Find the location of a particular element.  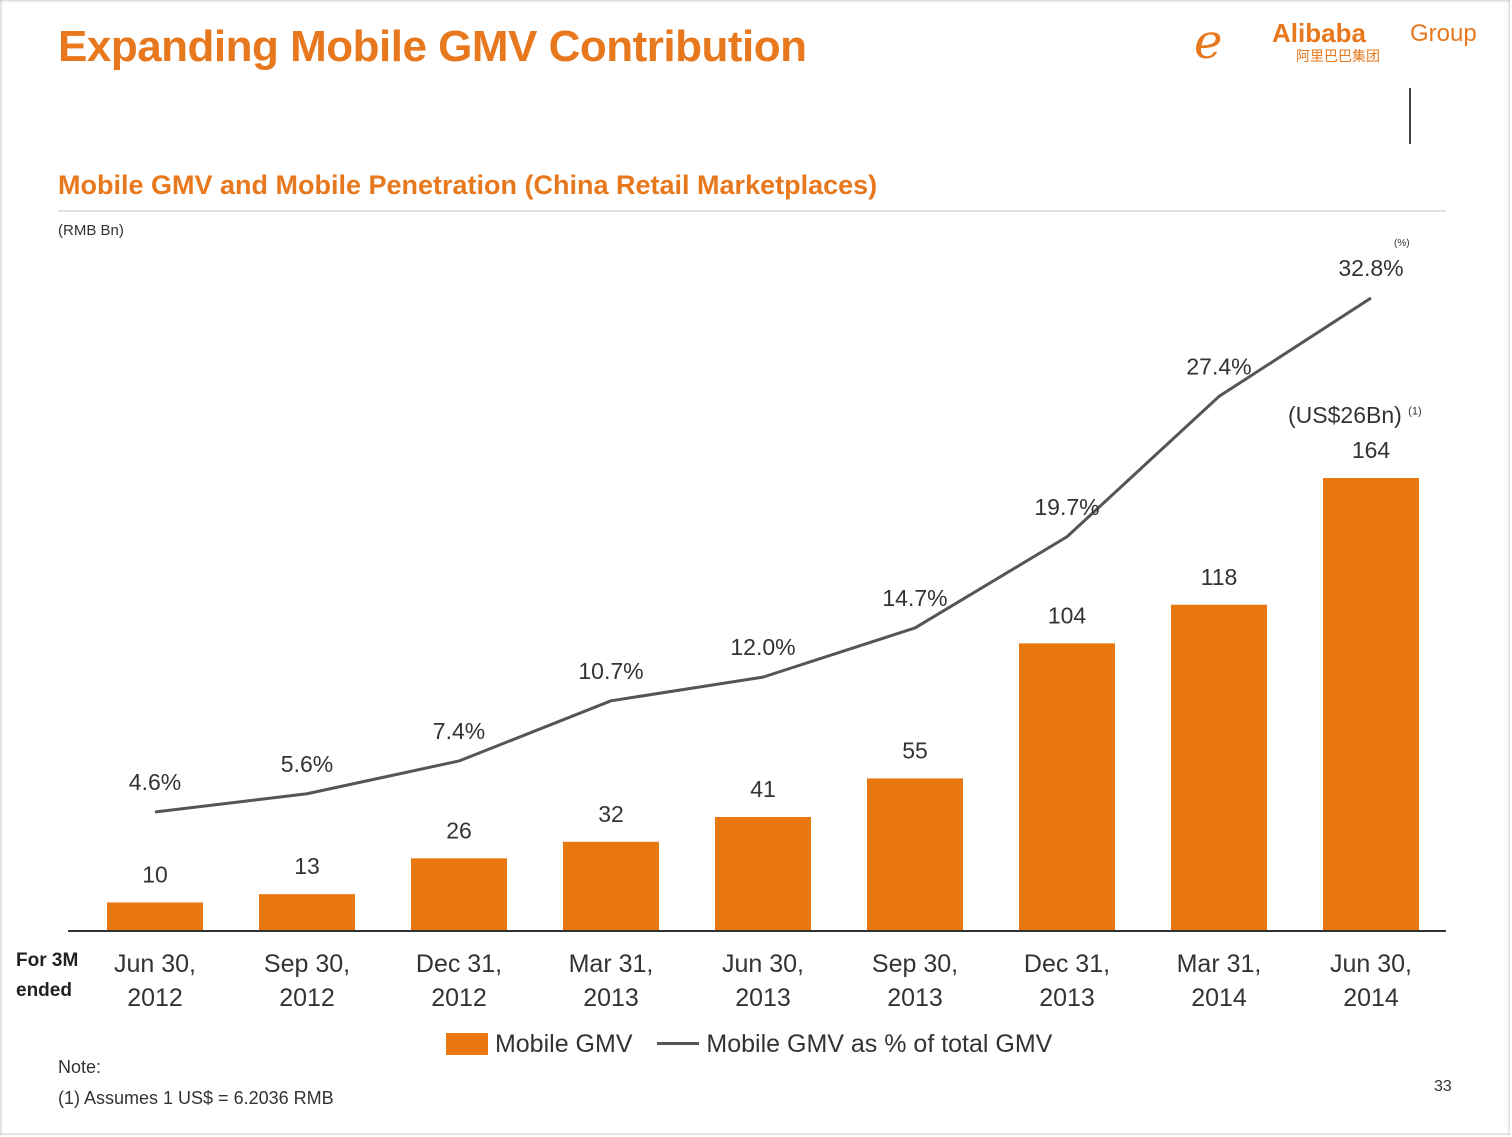

bar-value-label: 41 is located at coordinates (763, 789).